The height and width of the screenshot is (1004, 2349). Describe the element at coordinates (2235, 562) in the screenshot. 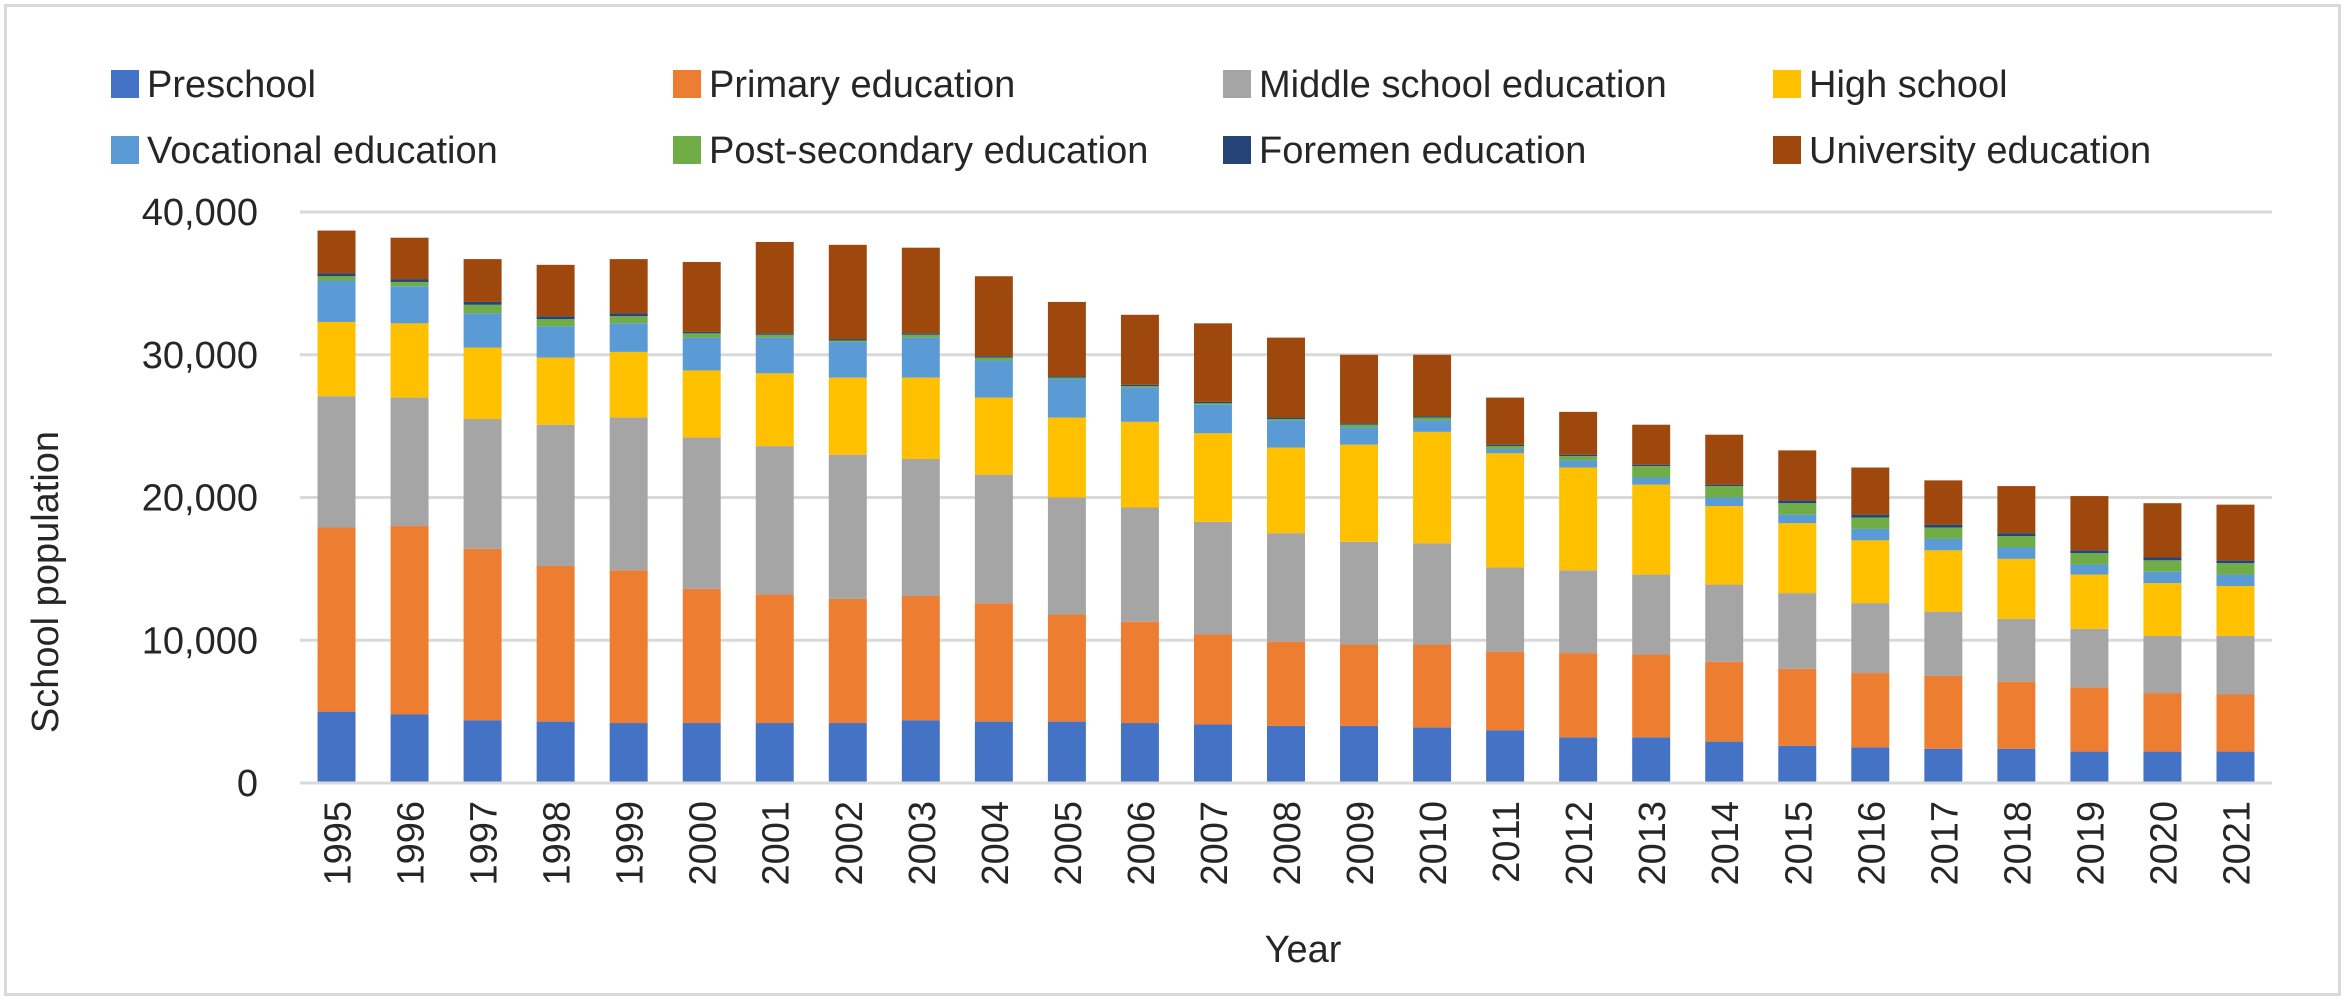

I see `bar-segment-foremen-education-2021` at that location.